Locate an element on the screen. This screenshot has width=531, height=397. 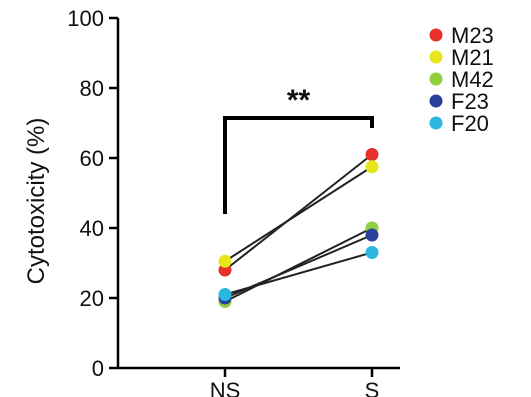
legend-marker-m21 is located at coordinates (436, 57).